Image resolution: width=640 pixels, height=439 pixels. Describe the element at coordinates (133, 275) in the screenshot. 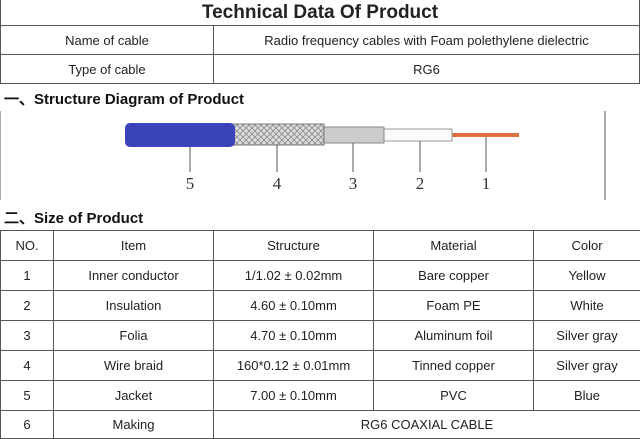

I see `table-cell: Inner conductor` at that location.